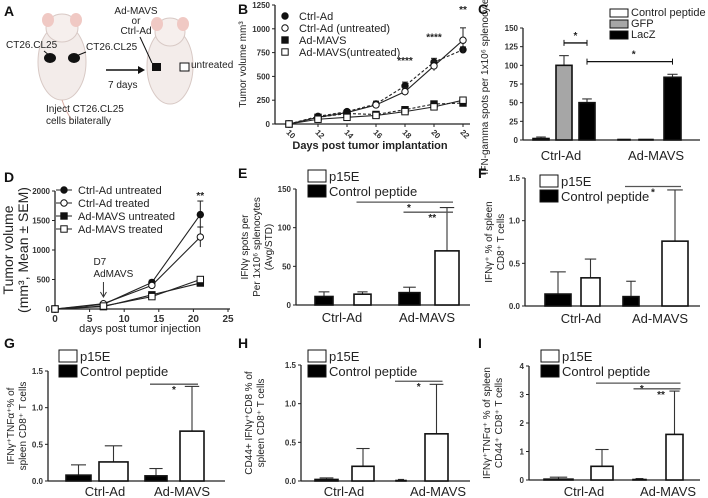 This screenshot has width=708, height=498. What do you see at coordinates (212, 65) in the screenshot?
I see `untreated-label: untreated` at bounding box center [212, 65].